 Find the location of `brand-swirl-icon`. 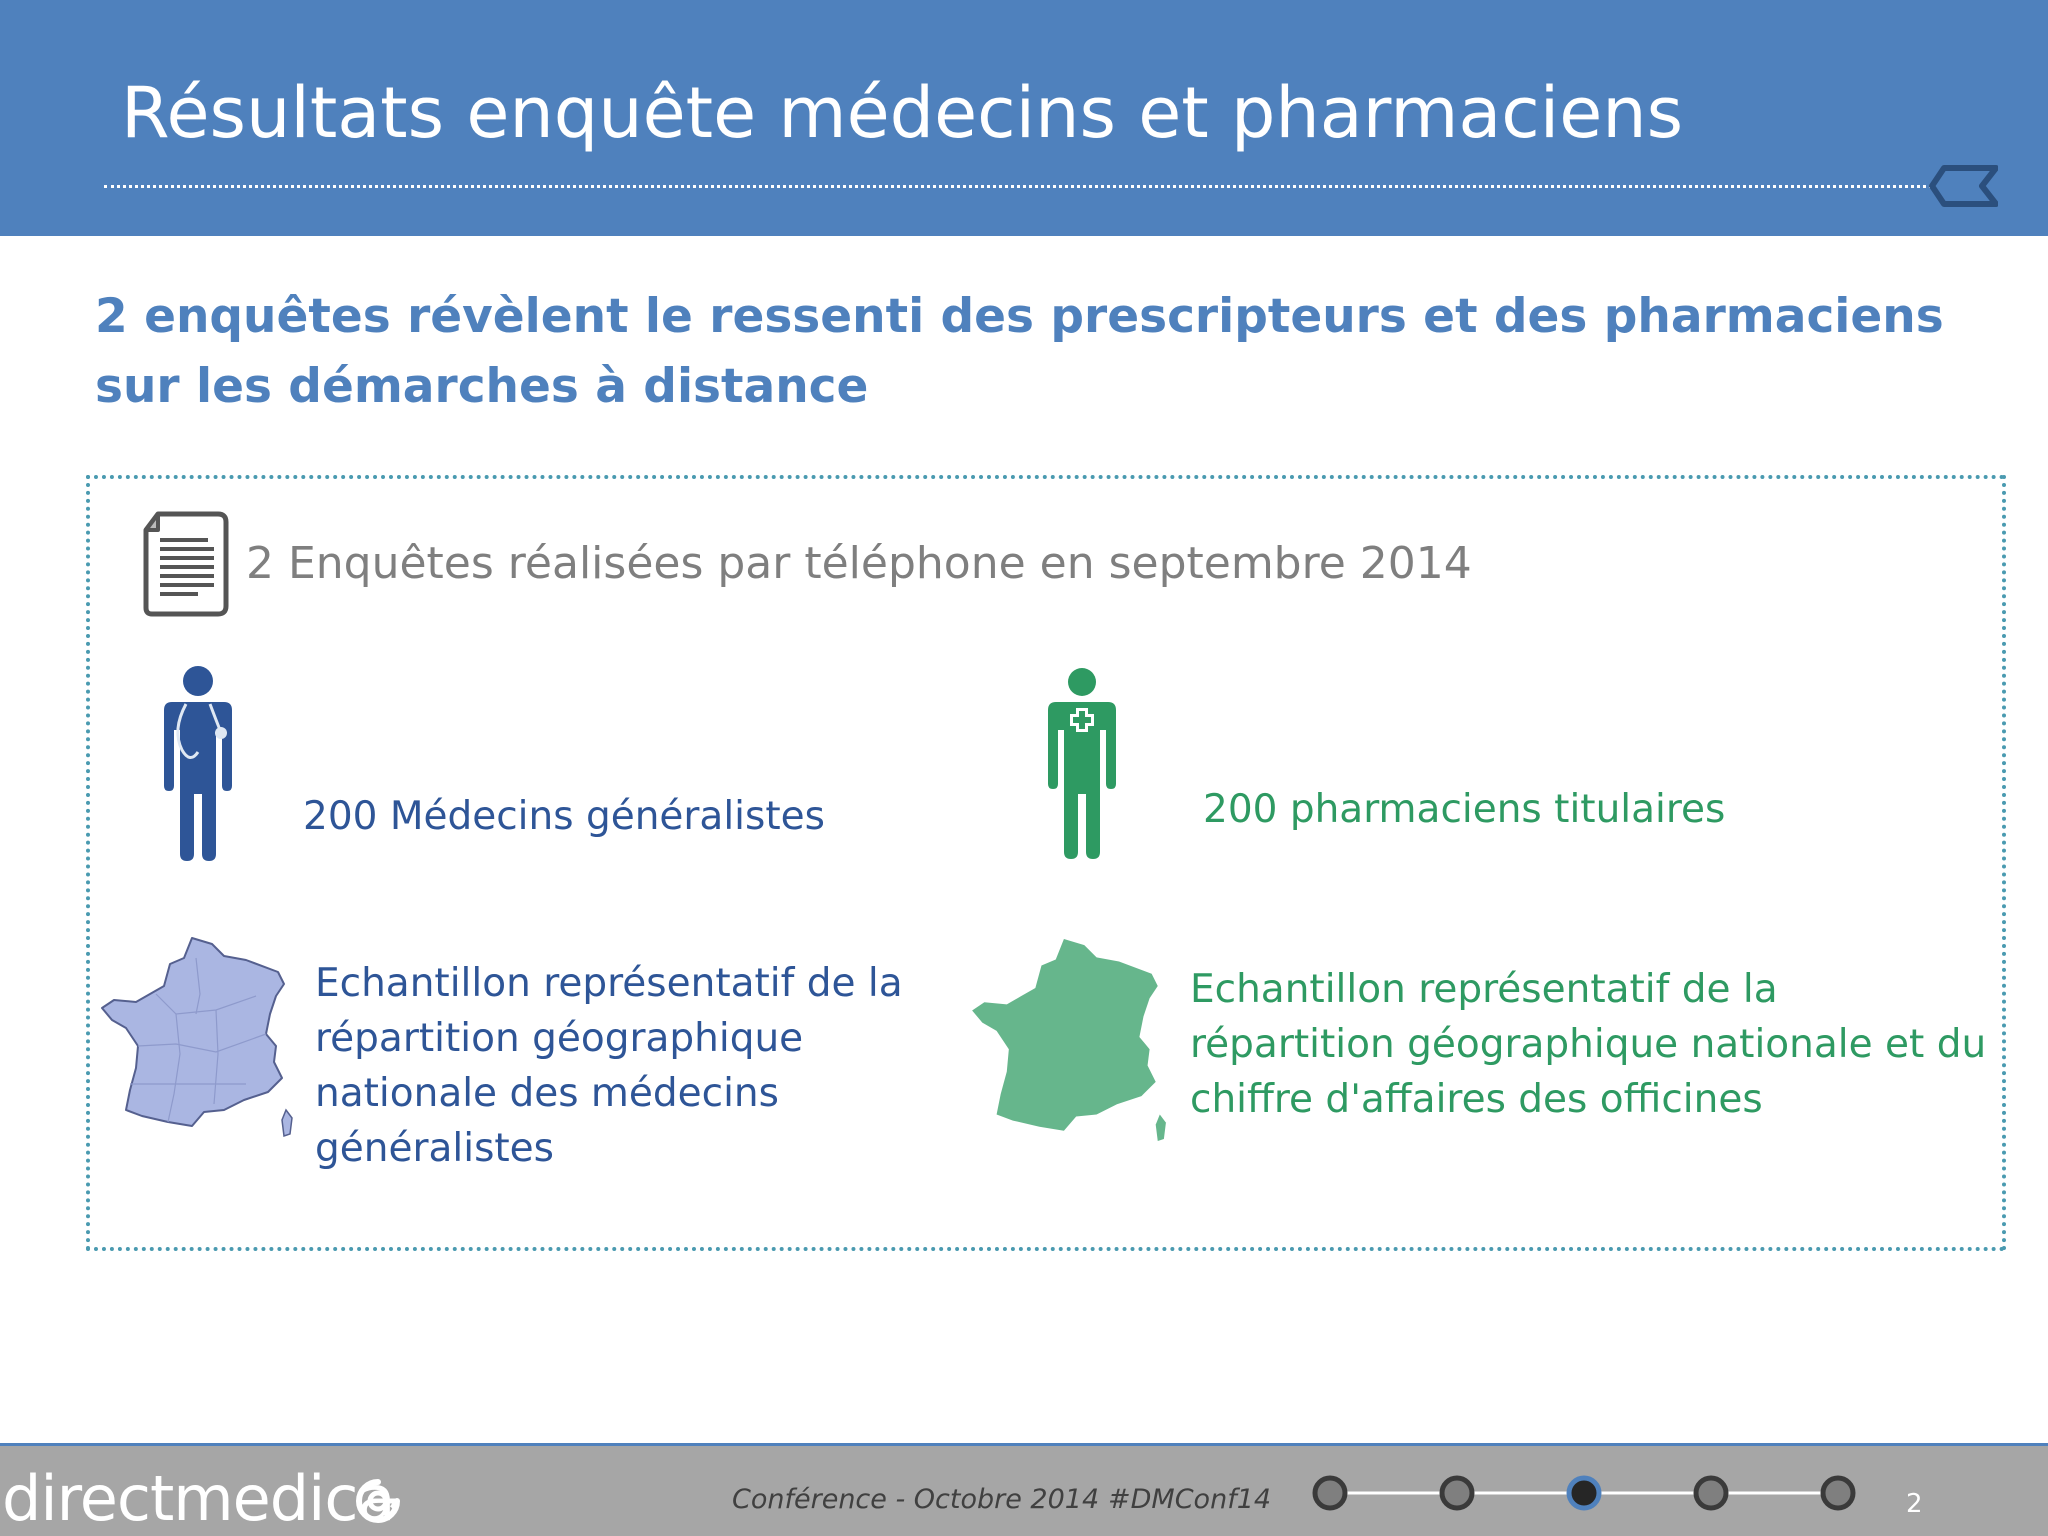

brand-swirl-icon is located at coordinates (378, 1501).